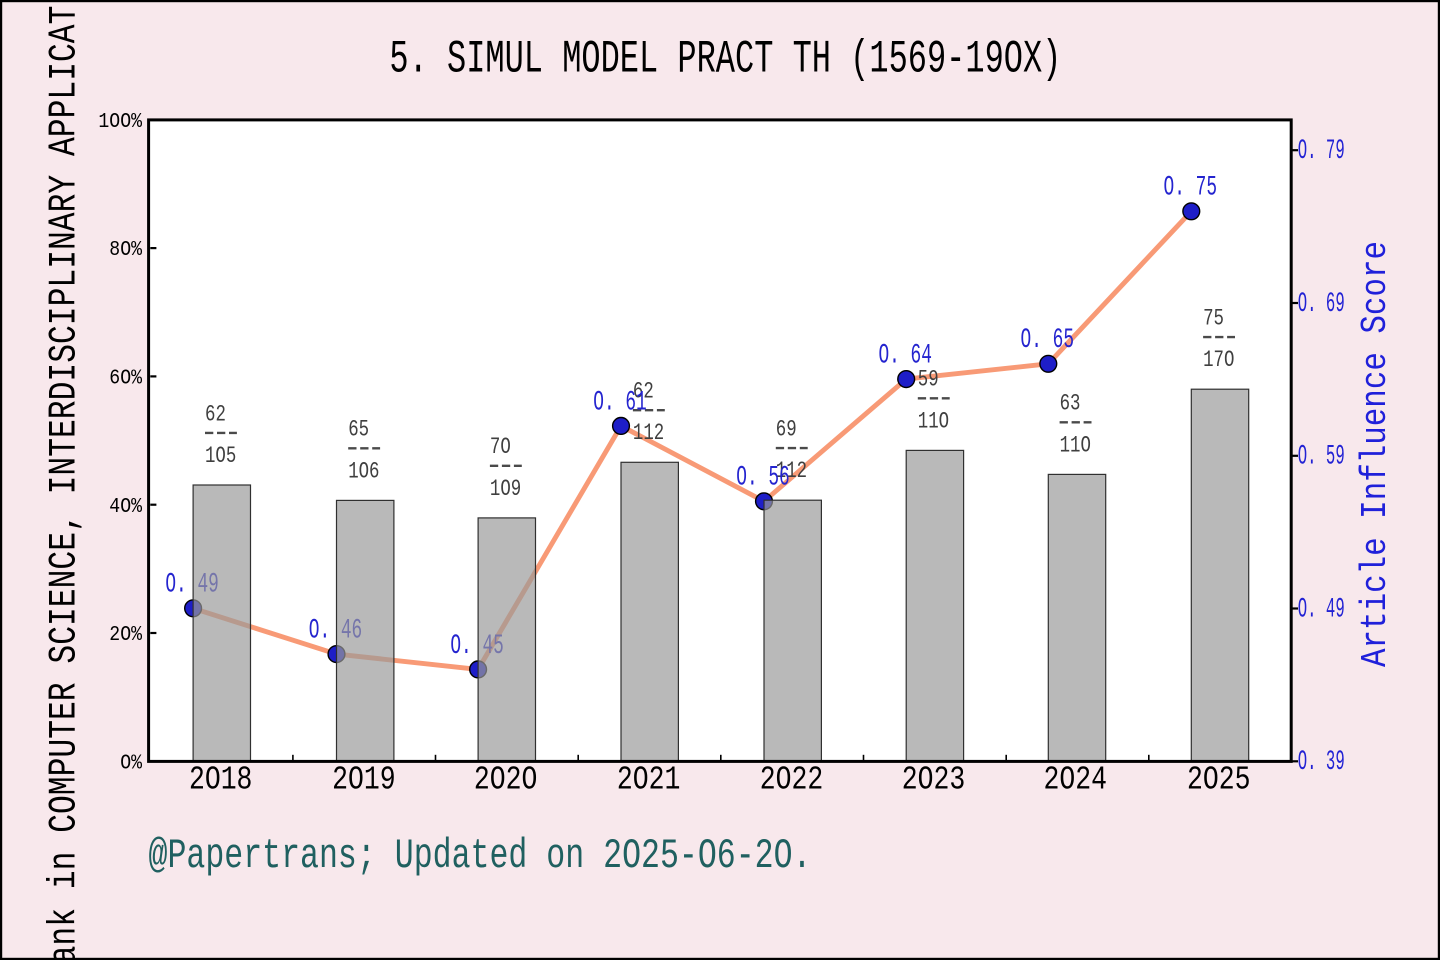 The width and height of the screenshot is (1440, 965). I want to click on svg-text: 2O21, so click(649, 779).